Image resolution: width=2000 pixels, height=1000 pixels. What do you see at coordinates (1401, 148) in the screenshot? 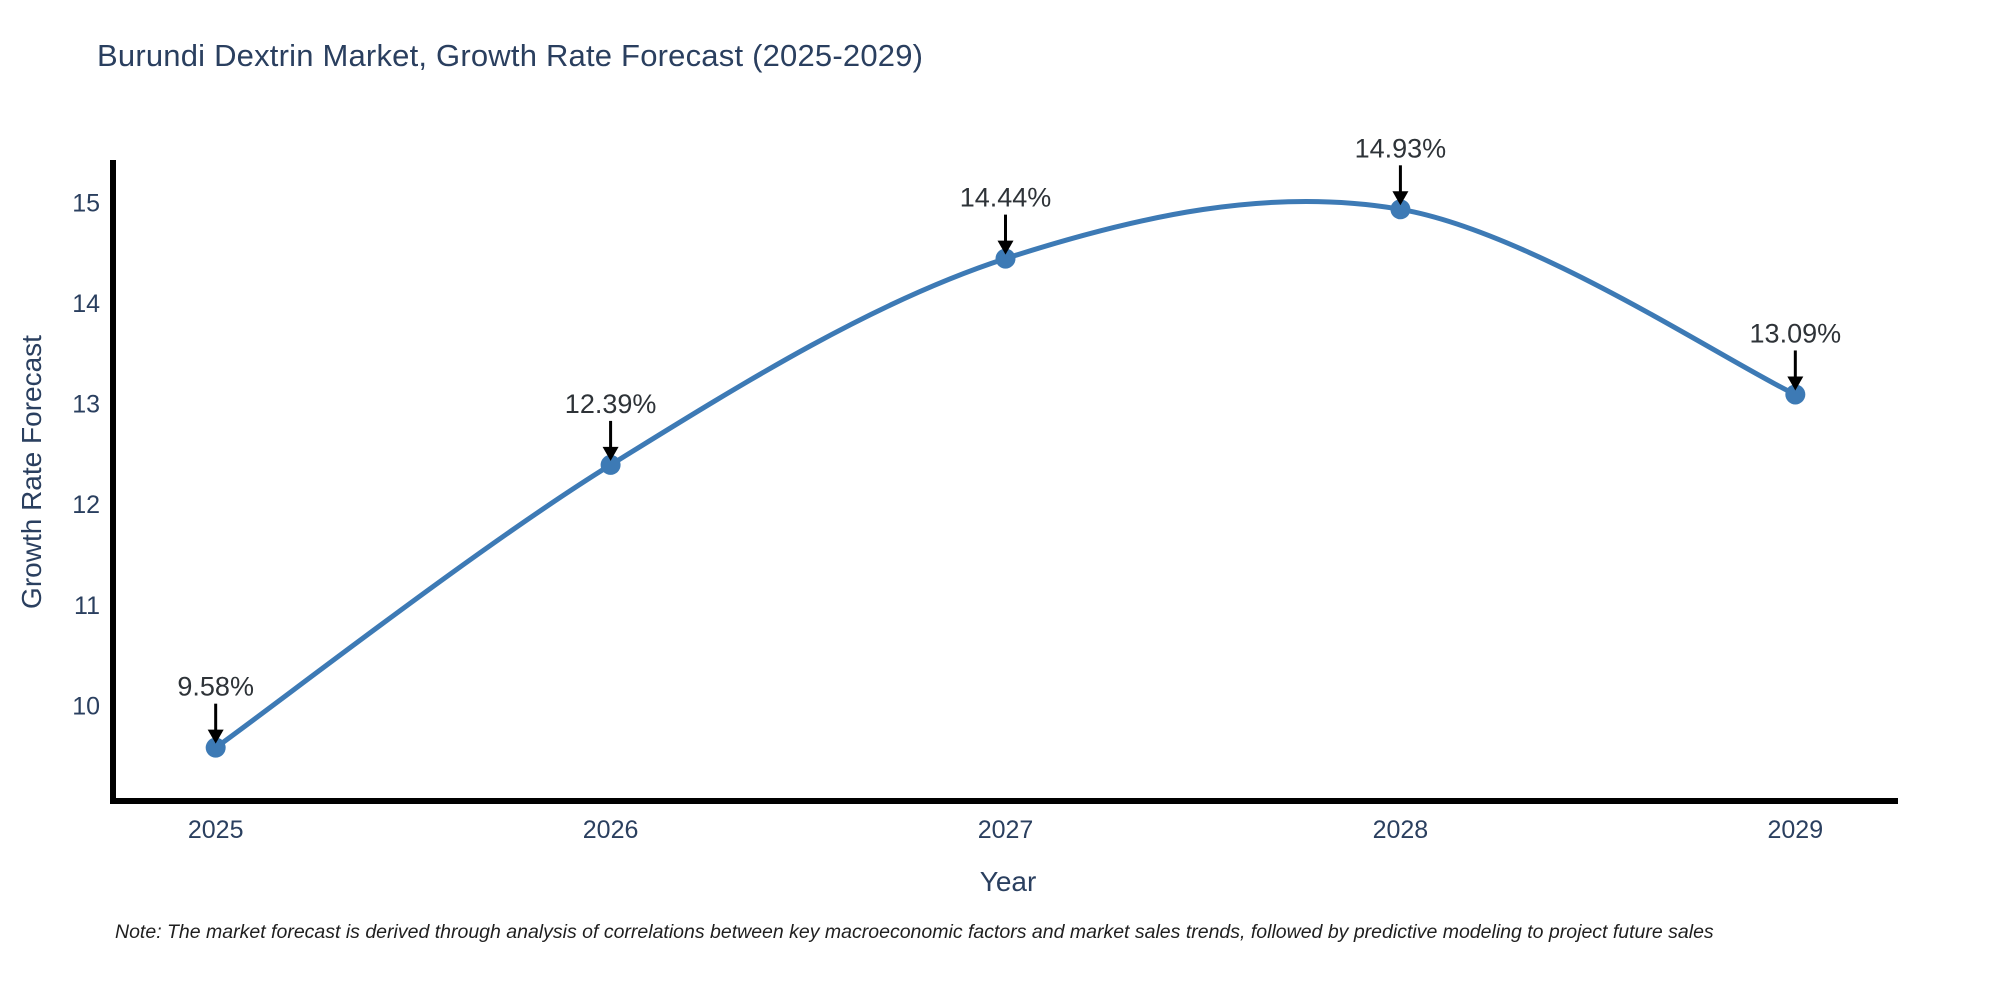
I see `point-value-label: 14.93%` at bounding box center [1401, 148].